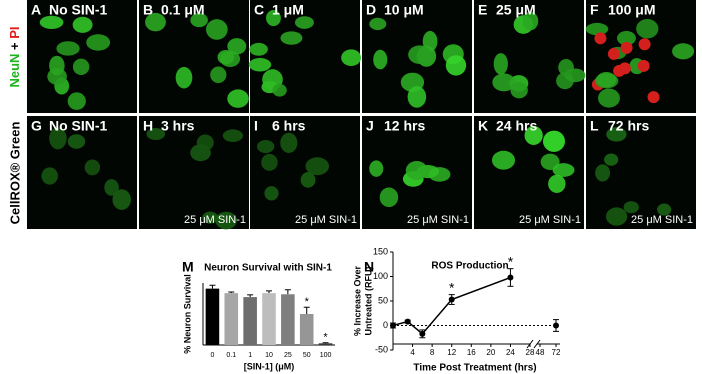 The image size is (702, 374). I want to click on panel-letter: H, so click(148, 126).